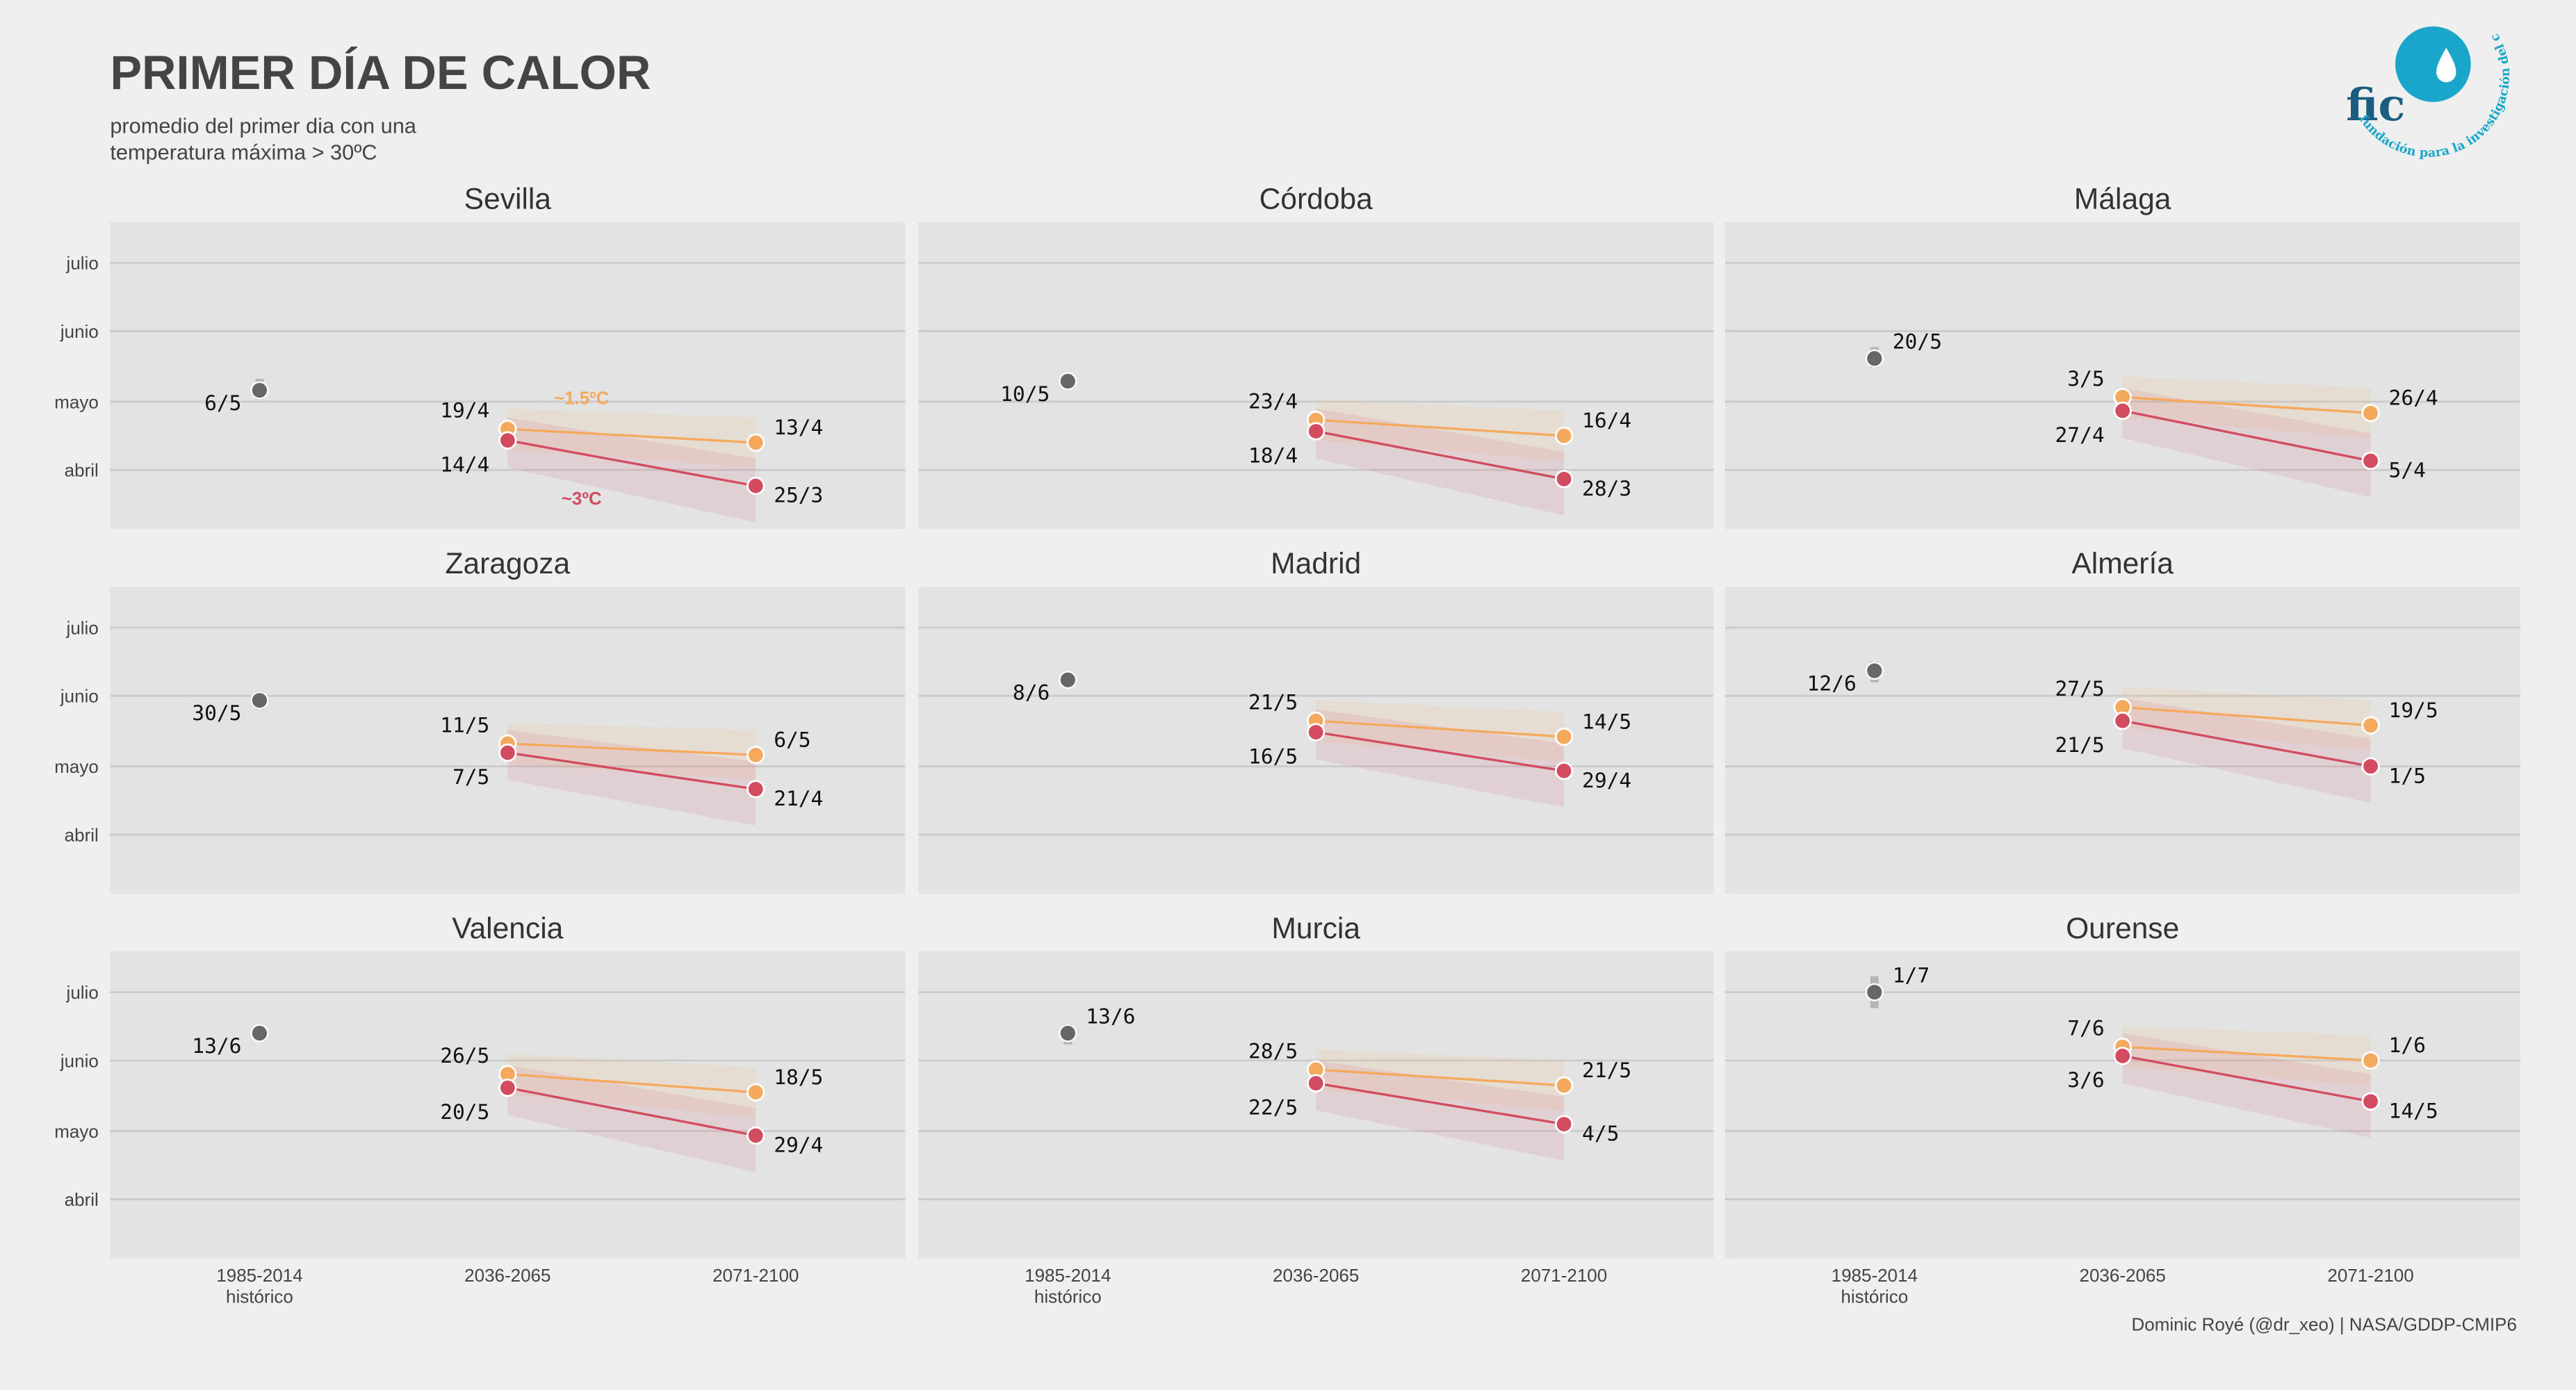  Describe the element at coordinates (1273, 1108) in the screenshot. I see `value-label: 22/5` at that location.